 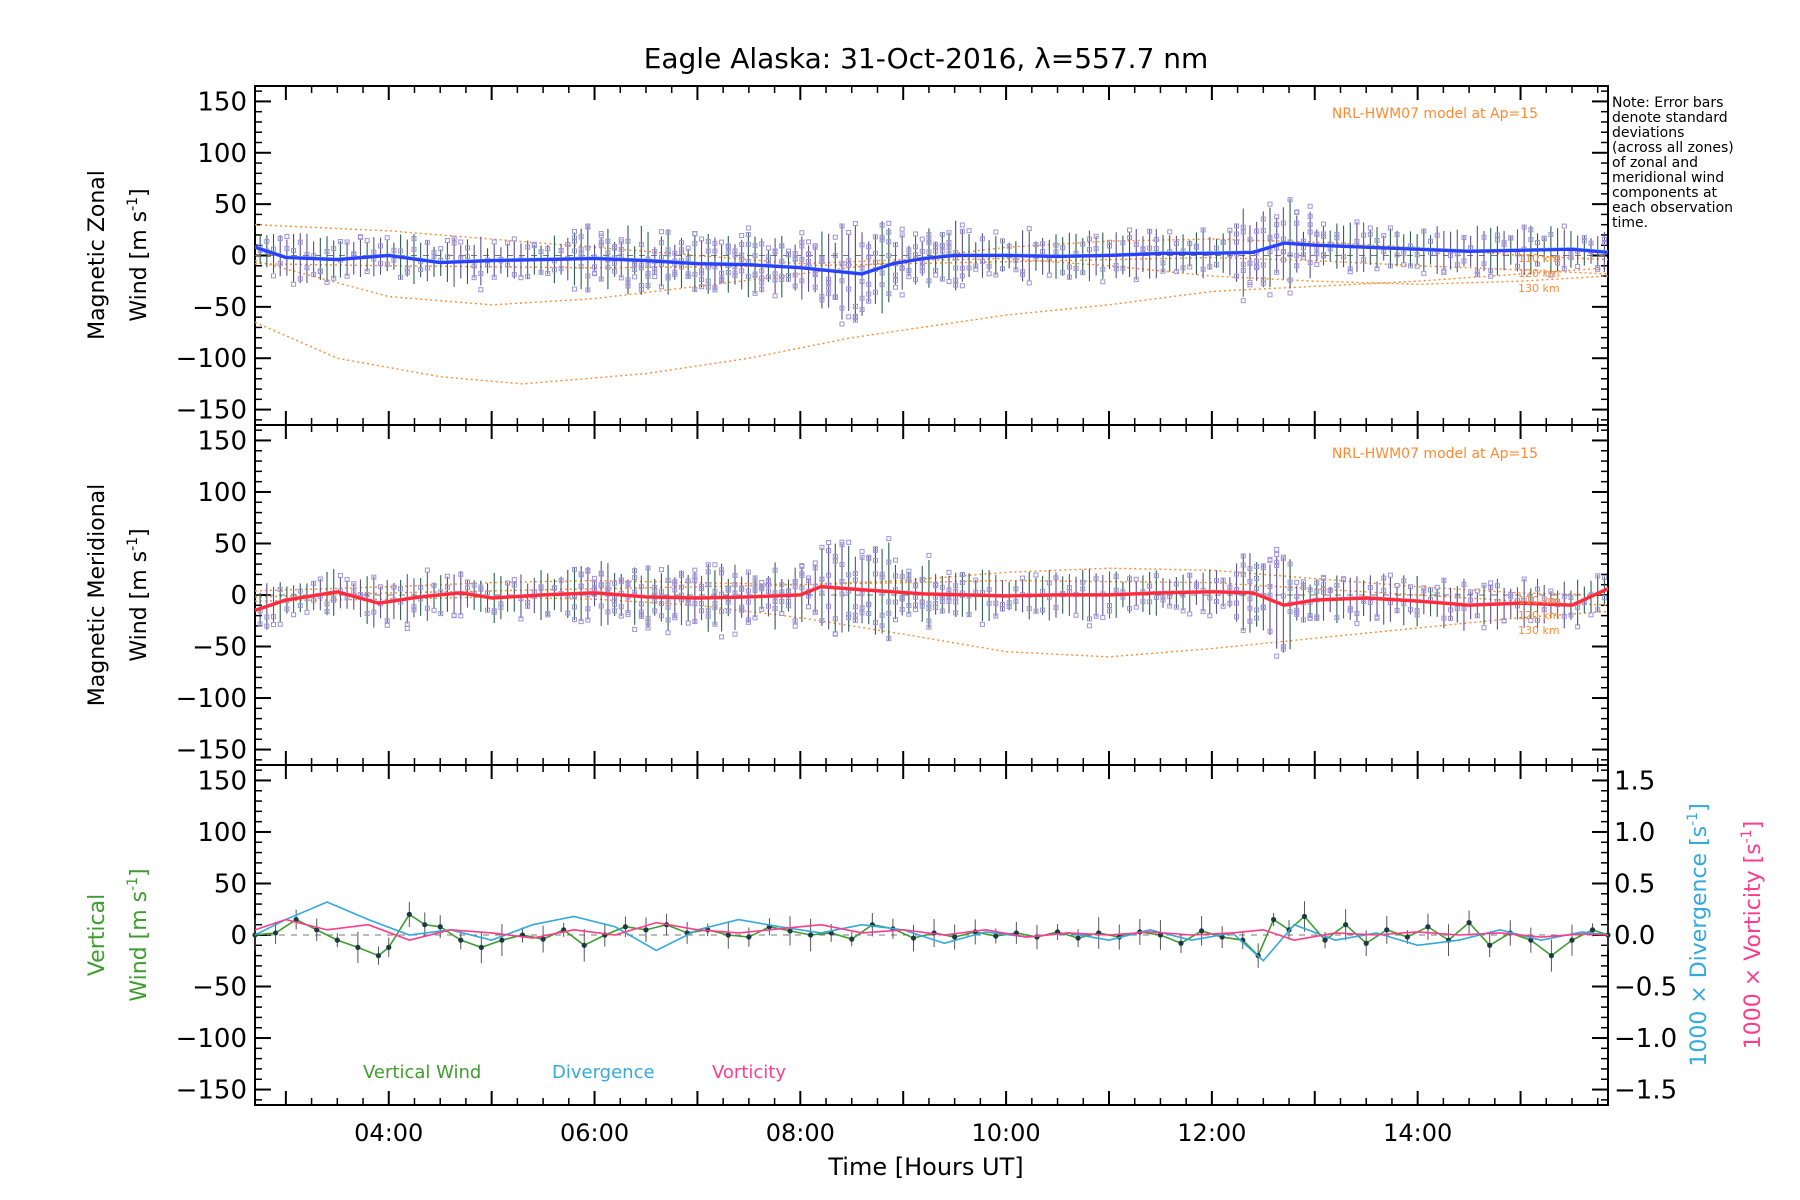 What do you see at coordinates (1668, 103) in the screenshot?
I see `note-line: Note: Error bars` at bounding box center [1668, 103].